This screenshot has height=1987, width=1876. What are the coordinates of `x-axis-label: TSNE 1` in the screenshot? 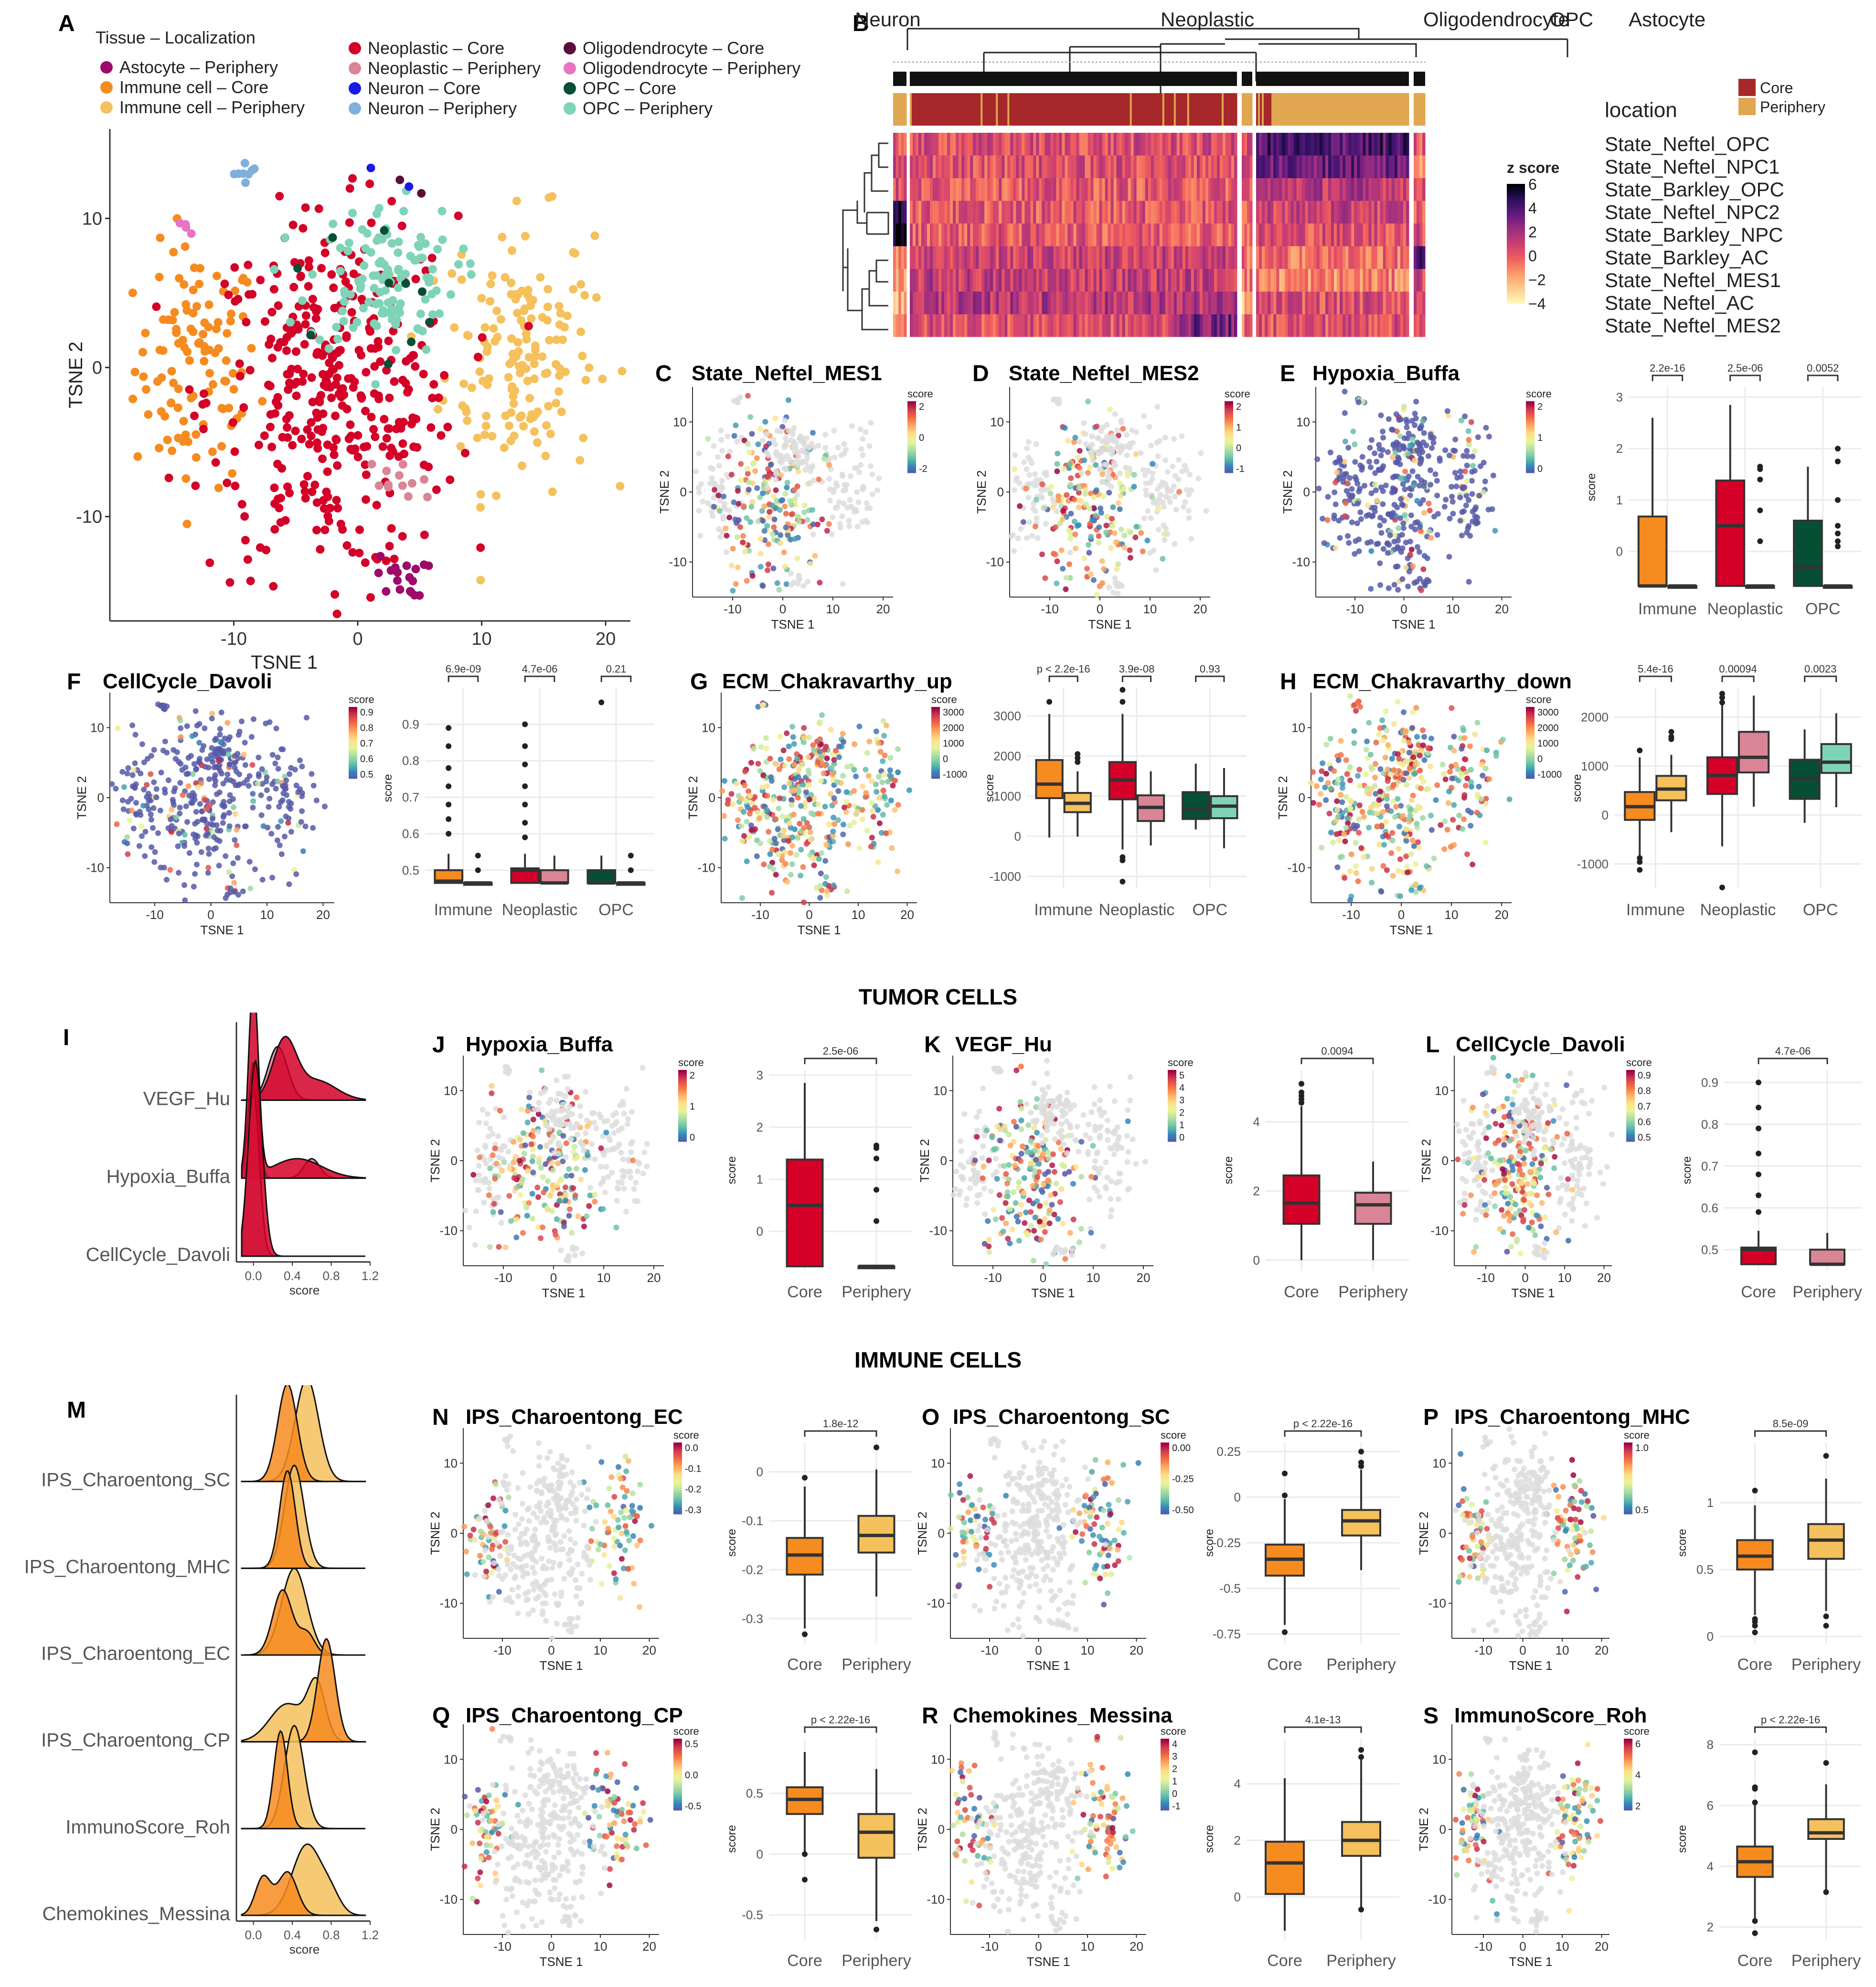 It's located at (222, 930).